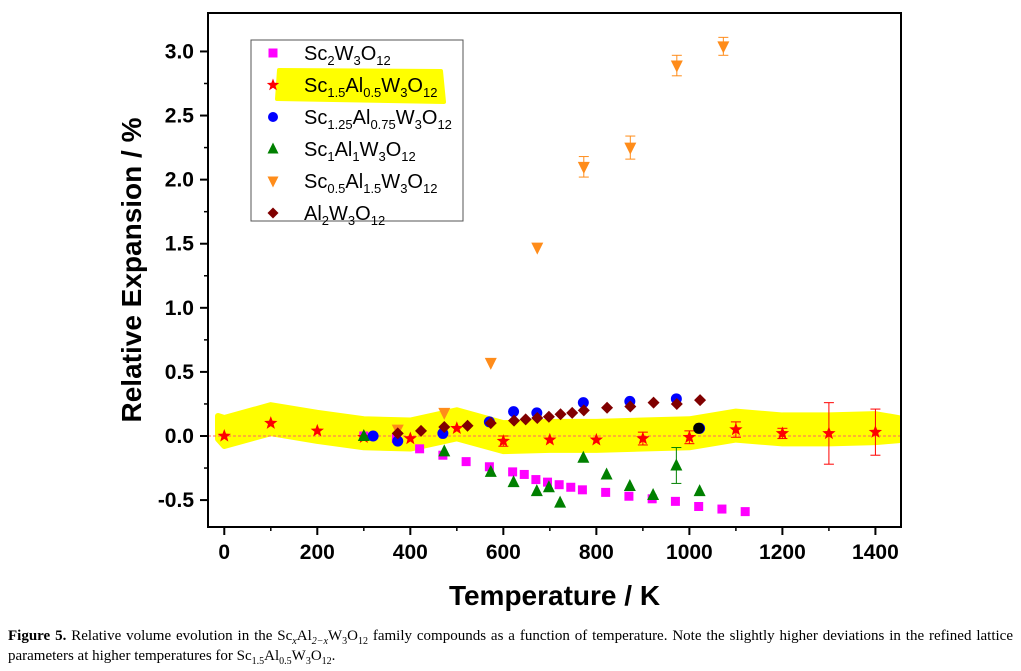  Describe the element at coordinates (317, 552) in the screenshot. I see `x-tick-label: 200` at that location.